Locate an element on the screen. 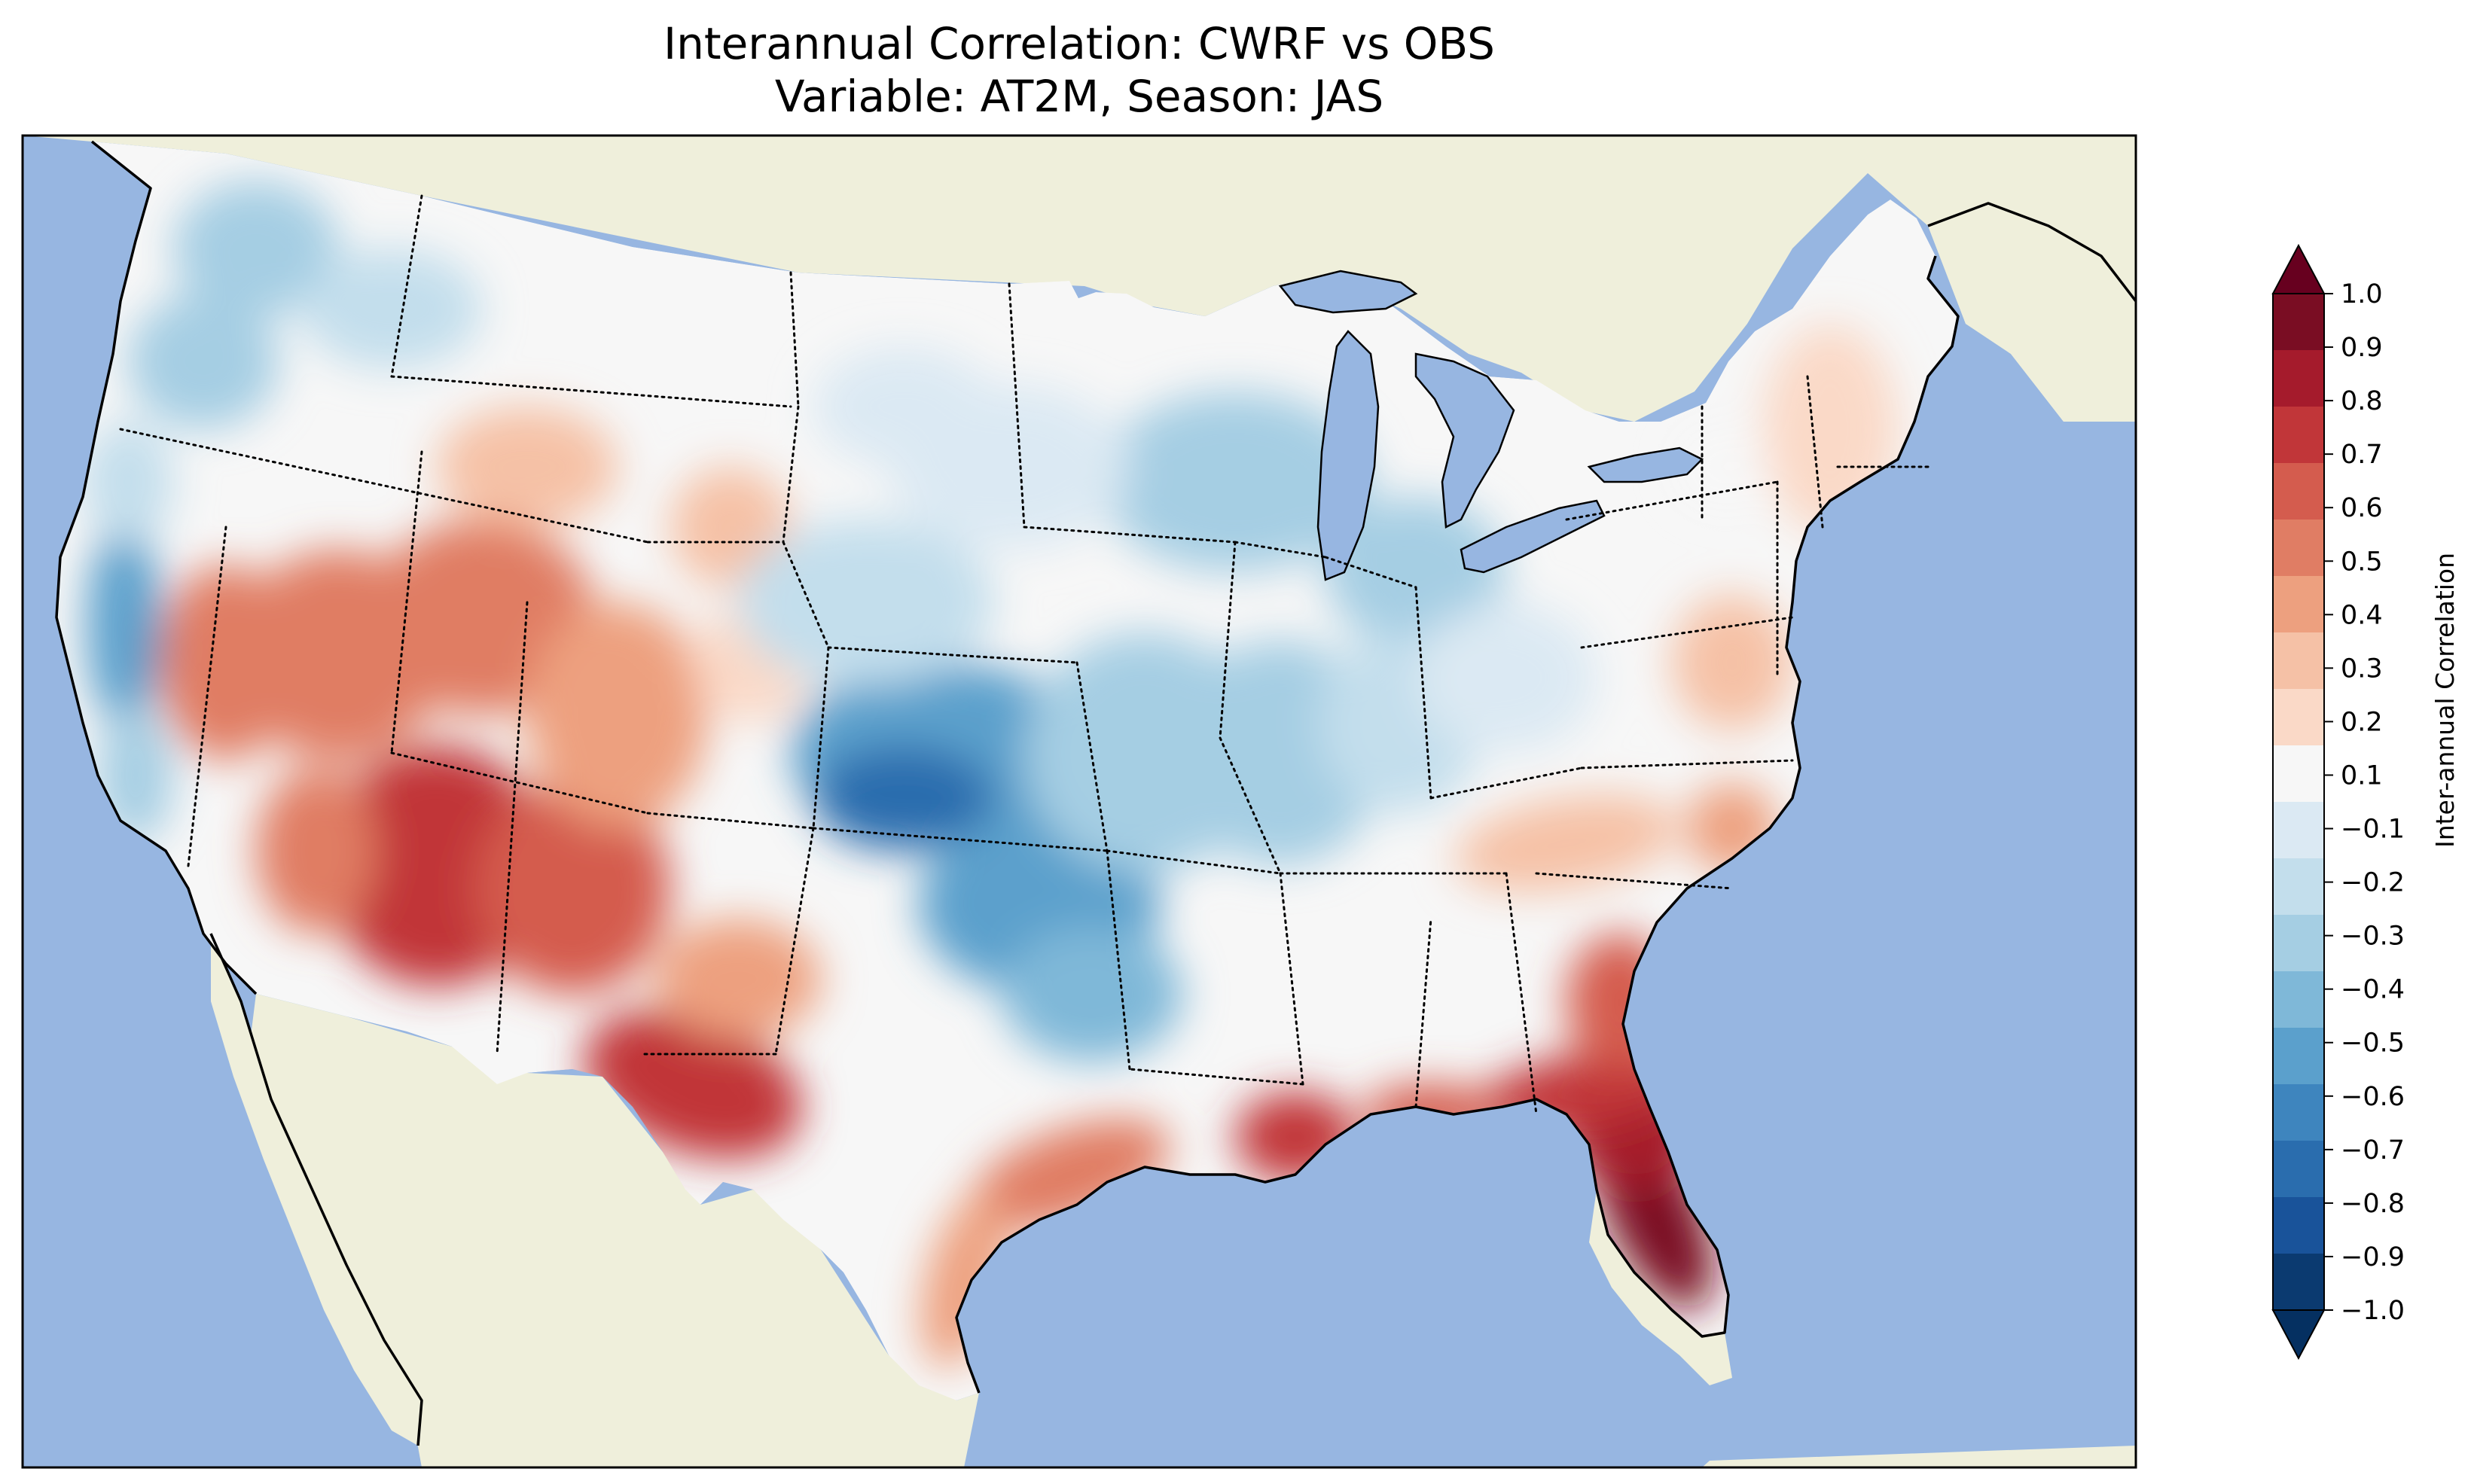  colorbar-frame is located at coordinates (2298, 802).